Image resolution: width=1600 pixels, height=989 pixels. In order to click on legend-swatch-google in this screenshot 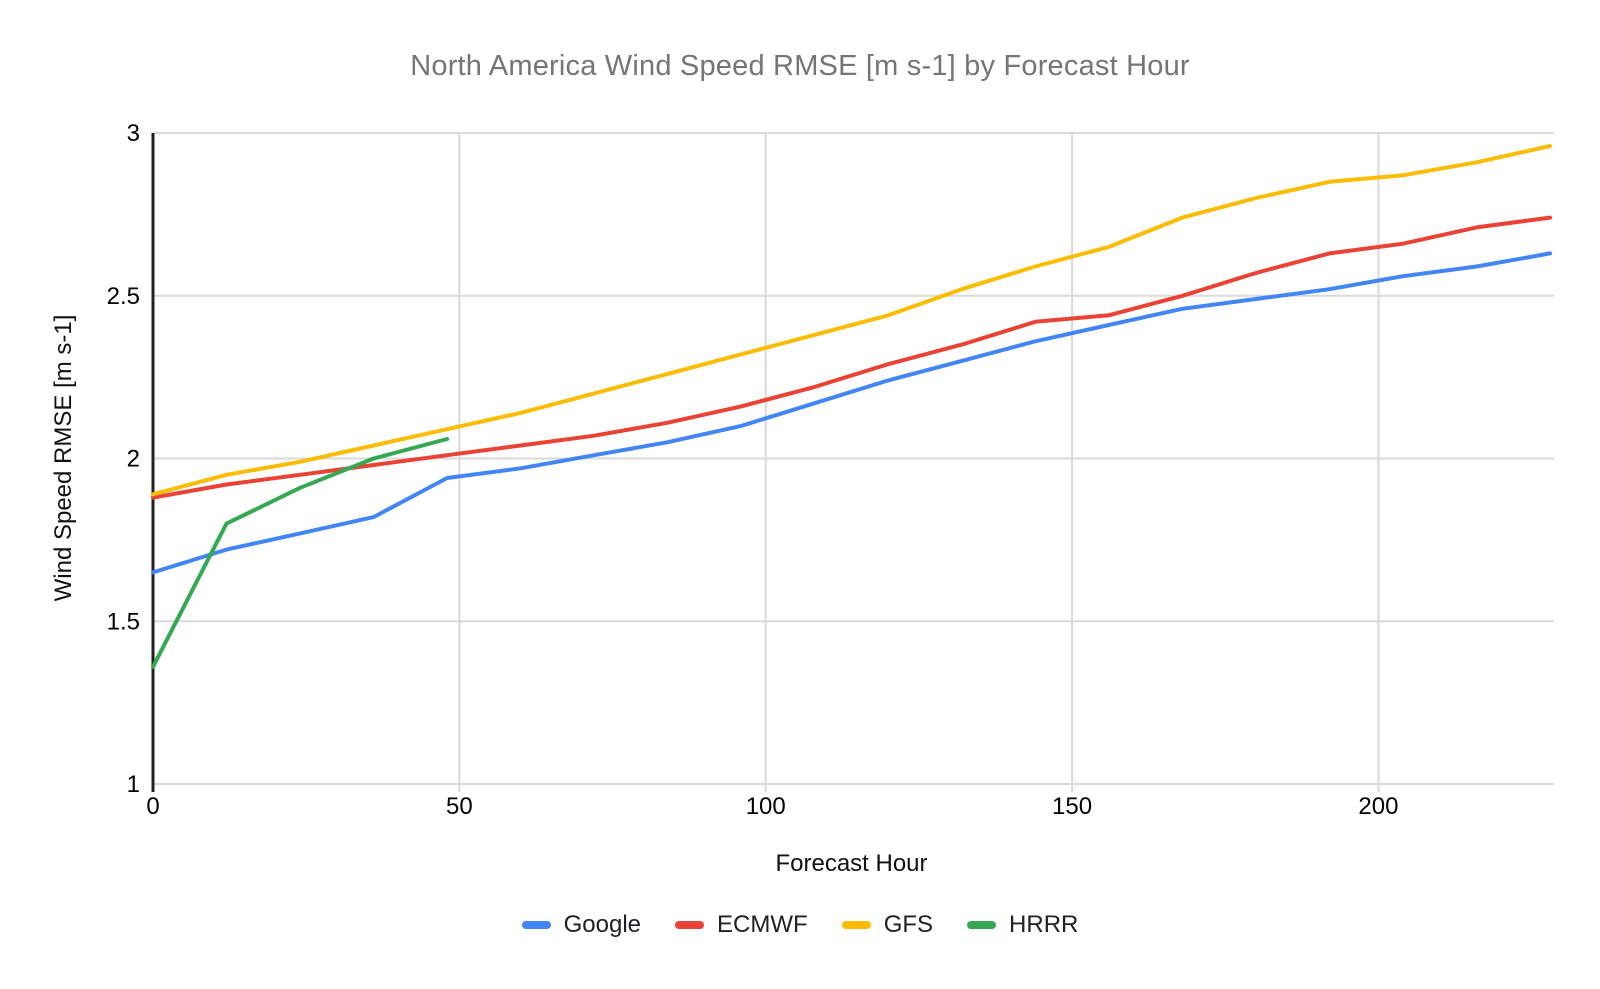, I will do `click(536, 925)`.